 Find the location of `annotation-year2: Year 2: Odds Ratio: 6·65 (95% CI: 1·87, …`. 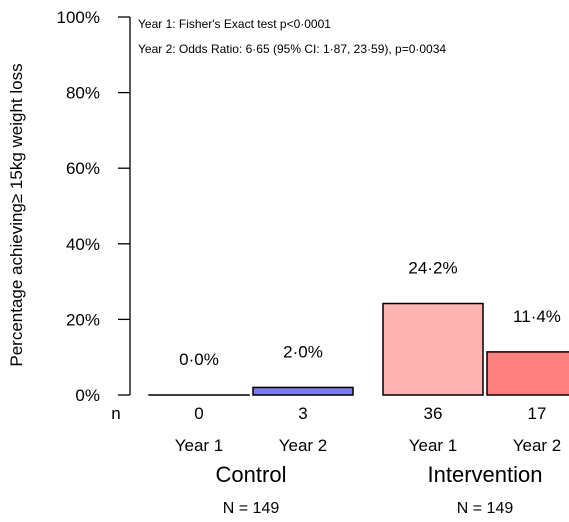

annotation-year2: Year 2: Odds Ratio: 6·65 (95% CI: 1·87, … is located at coordinates (292, 49).